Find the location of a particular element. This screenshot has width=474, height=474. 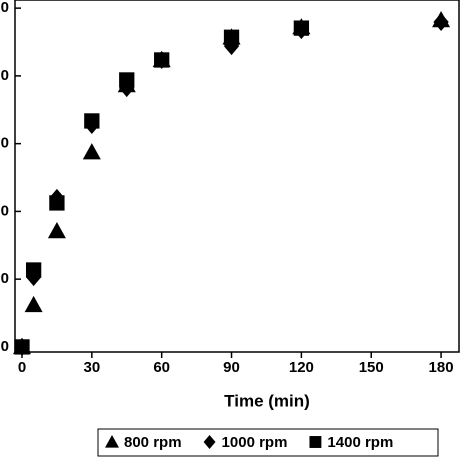

x-axis-label: Time (min) is located at coordinates (267, 400).